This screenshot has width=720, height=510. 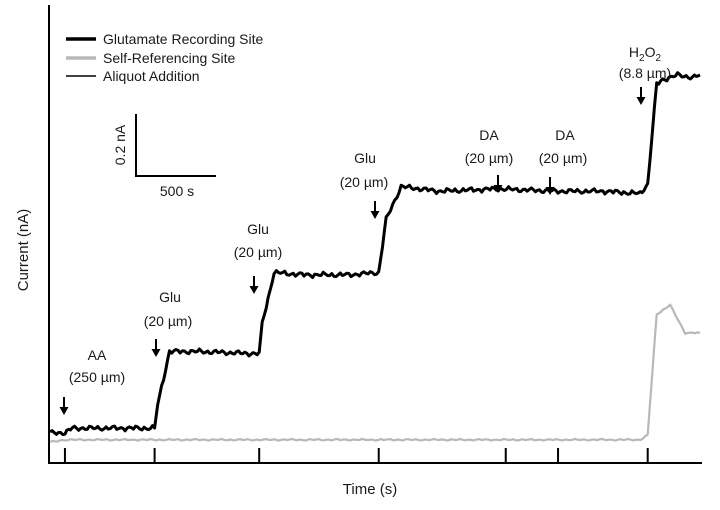 What do you see at coordinates (183, 39) in the screenshot?
I see `legend-label-glutamate: Glutamate Recording Site` at bounding box center [183, 39].